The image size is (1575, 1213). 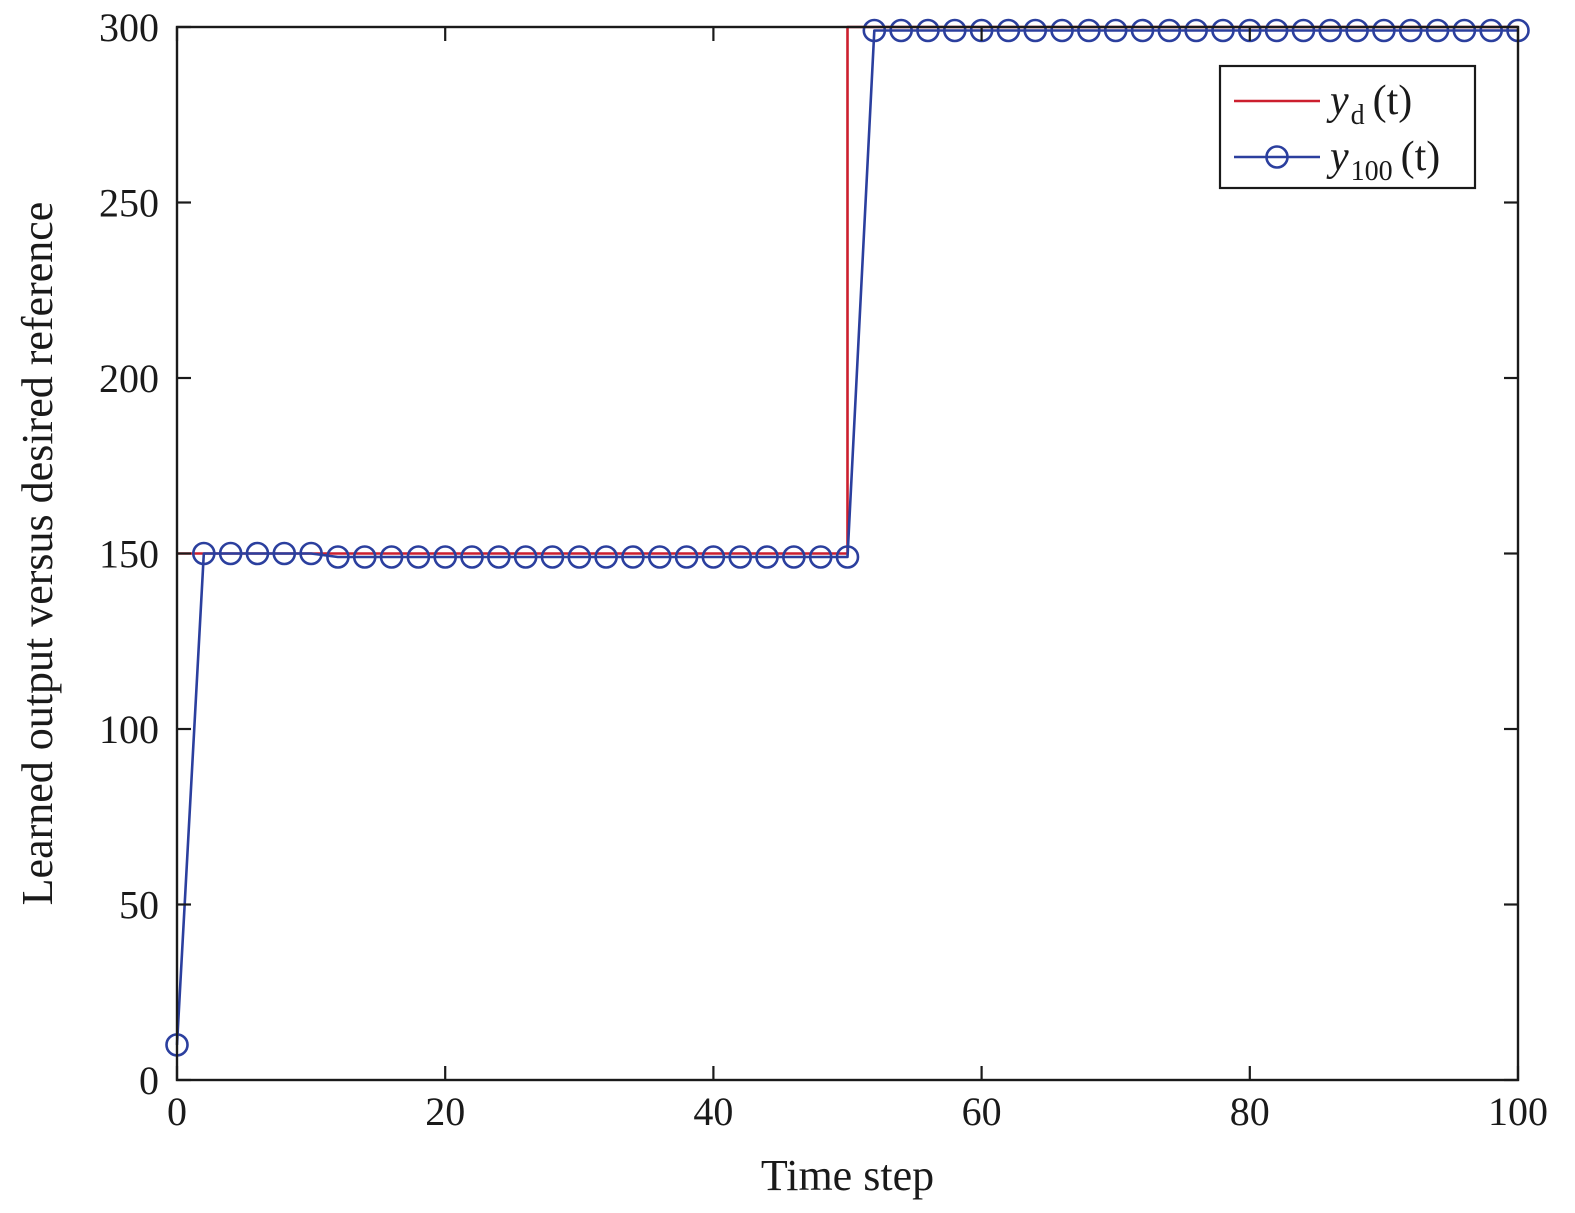 What do you see at coordinates (177, 1111) in the screenshot?
I see `x-tick-label: 0` at bounding box center [177, 1111].